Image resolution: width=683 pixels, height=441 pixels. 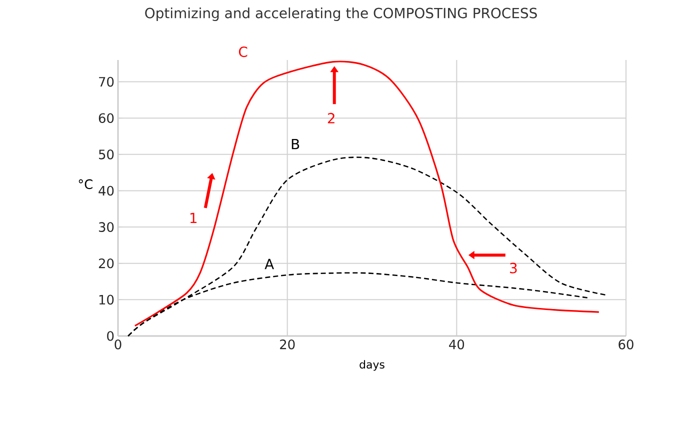 What do you see at coordinates (110, 336) in the screenshot?
I see `y-tick-label: 0` at bounding box center [110, 336].